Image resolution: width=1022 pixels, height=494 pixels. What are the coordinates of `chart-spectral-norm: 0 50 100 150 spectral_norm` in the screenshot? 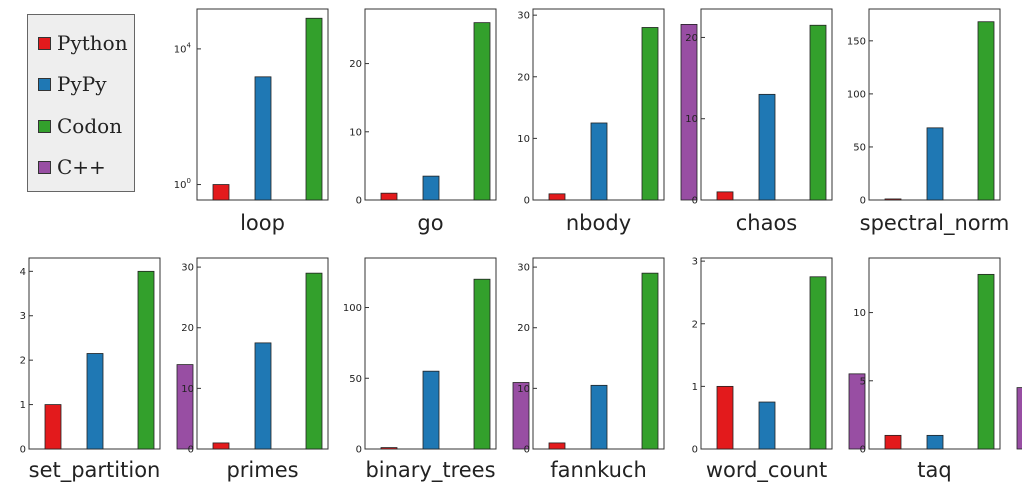 It's located at (928, 122).